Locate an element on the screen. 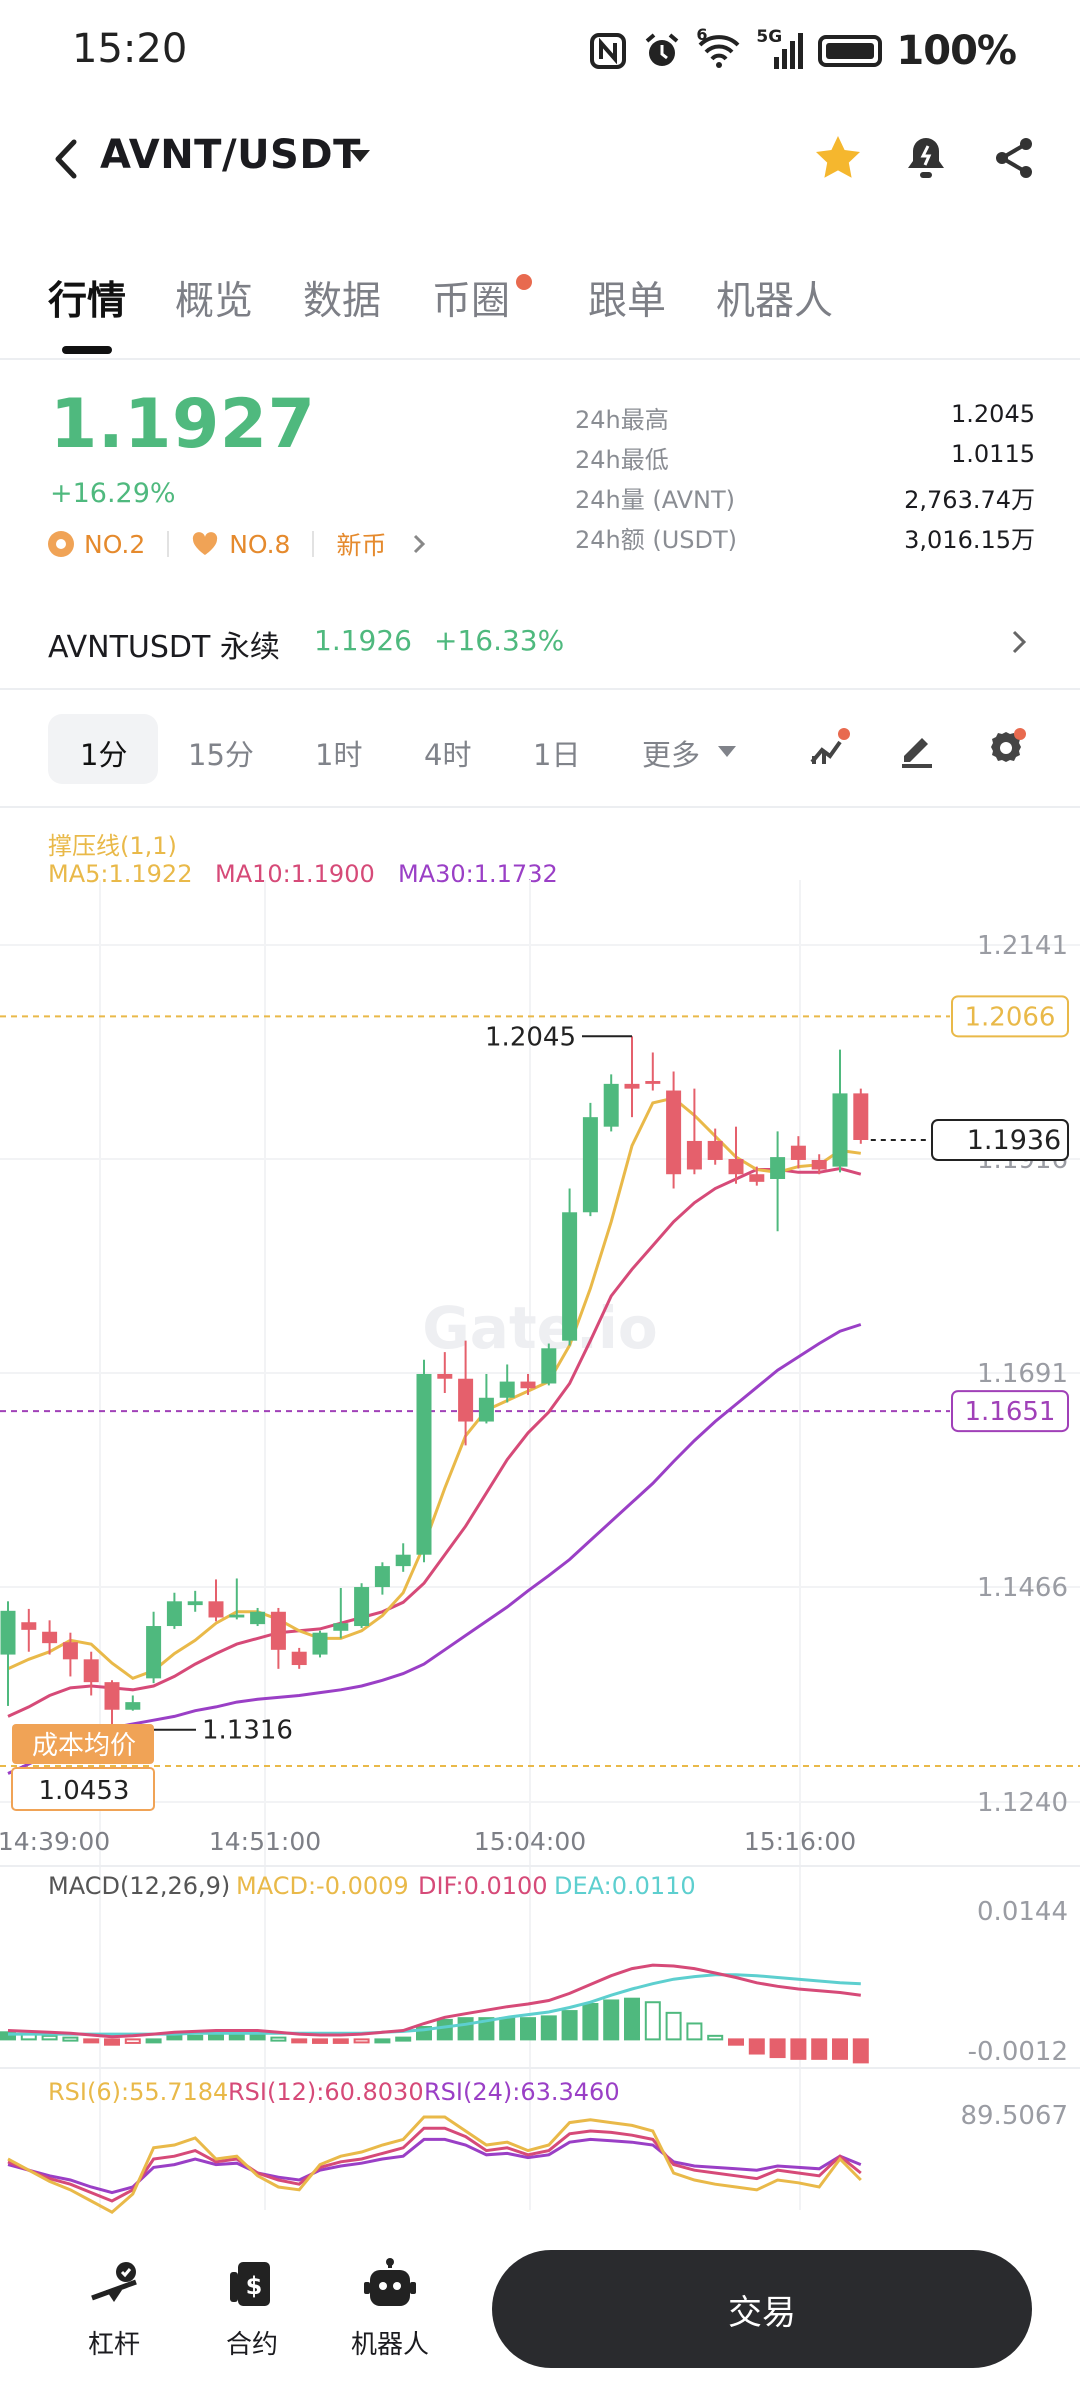  indicator-icon is located at coordinates (830, 748).